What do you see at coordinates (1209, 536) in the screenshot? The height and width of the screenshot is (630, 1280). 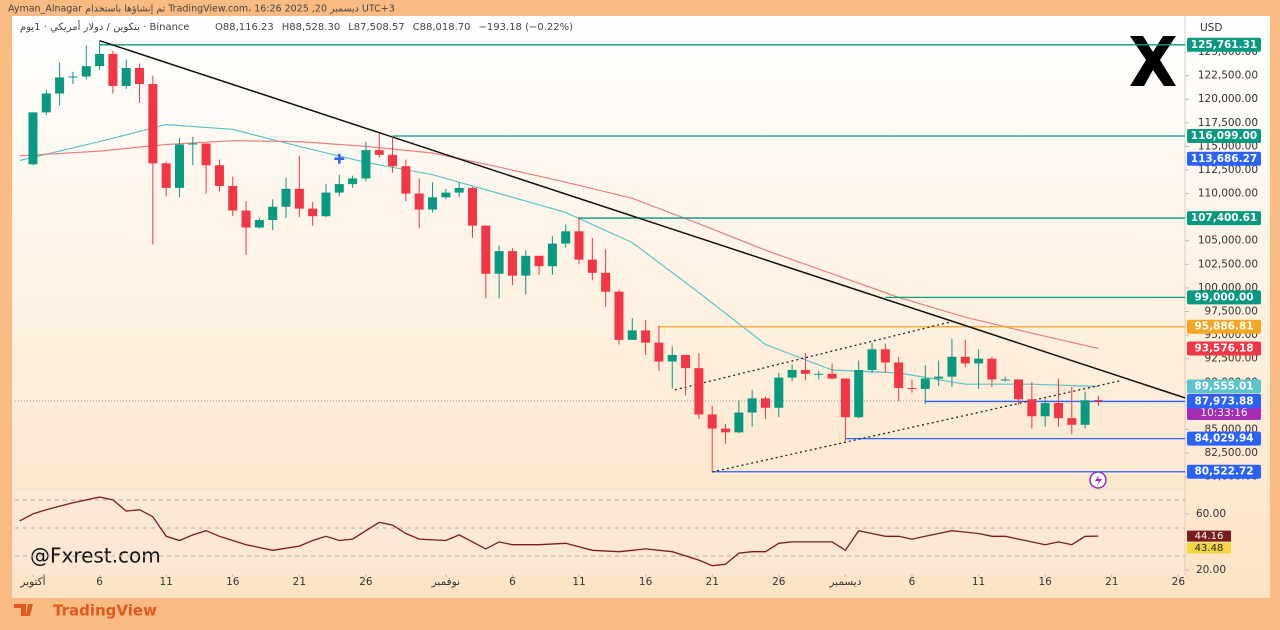 I see `rsi-label: 44.16` at bounding box center [1209, 536].